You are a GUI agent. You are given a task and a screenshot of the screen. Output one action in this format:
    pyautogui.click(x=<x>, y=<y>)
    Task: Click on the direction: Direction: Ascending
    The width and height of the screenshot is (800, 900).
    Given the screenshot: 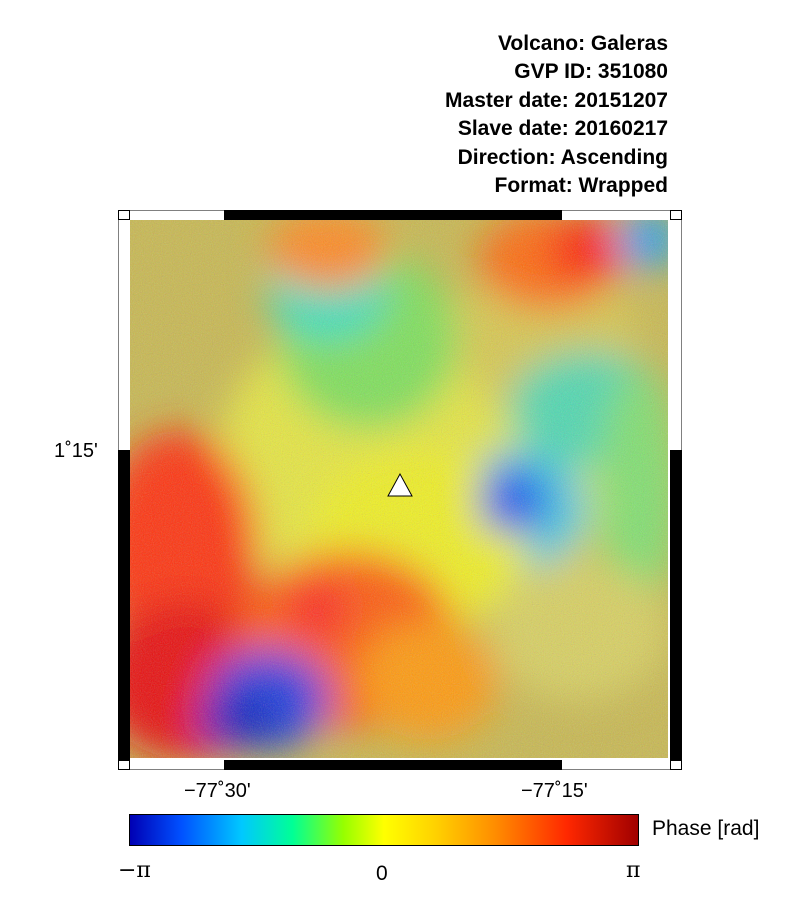 What is the action you would take?
    pyautogui.click(x=562, y=157)
    